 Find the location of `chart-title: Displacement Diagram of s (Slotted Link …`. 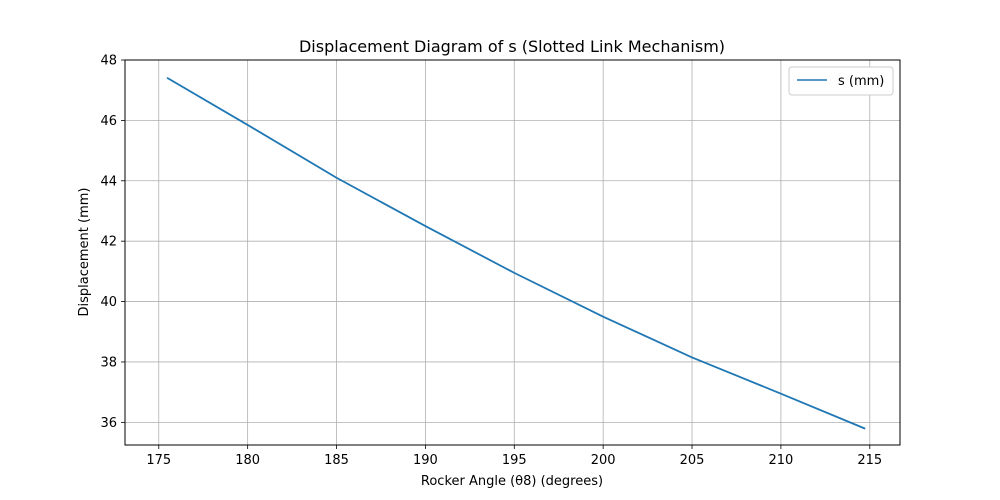

chart-title: Displacement Diagram of s (Slotted Link … is located at coordinates (512, 46).